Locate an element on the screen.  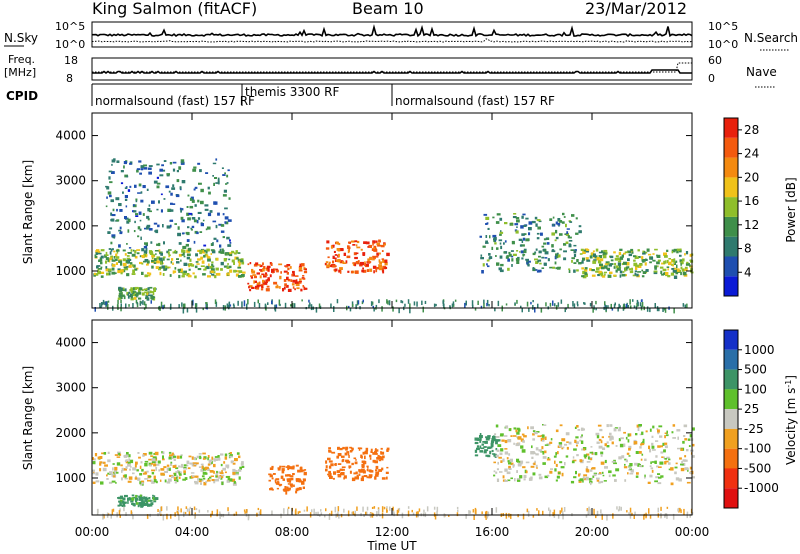
colorbar-swatch is located at coordinates (731, 128).